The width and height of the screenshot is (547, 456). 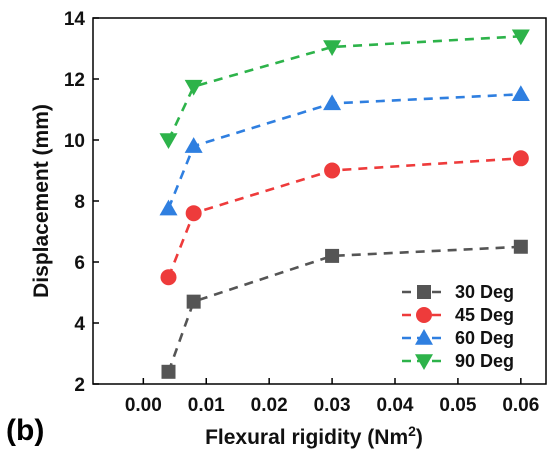 I want to click on y-tick-label: 4, so click(x=79, y=324).